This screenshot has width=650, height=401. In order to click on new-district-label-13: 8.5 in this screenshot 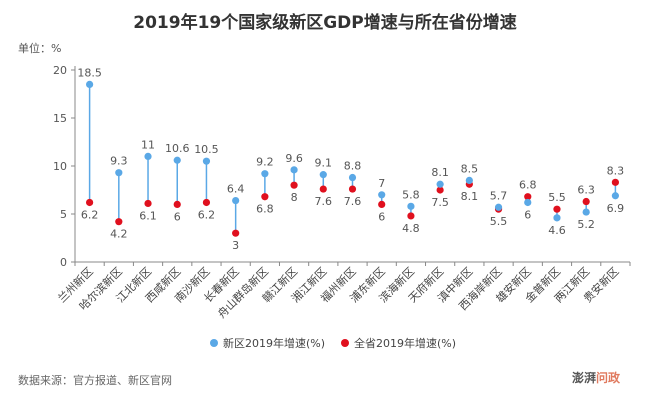, I will do `click(470, 168)`.